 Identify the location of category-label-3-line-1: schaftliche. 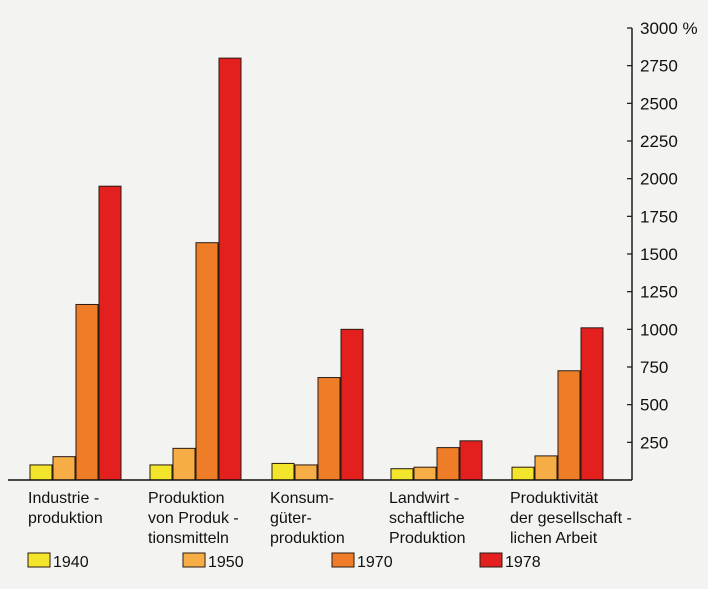
(427, 518).